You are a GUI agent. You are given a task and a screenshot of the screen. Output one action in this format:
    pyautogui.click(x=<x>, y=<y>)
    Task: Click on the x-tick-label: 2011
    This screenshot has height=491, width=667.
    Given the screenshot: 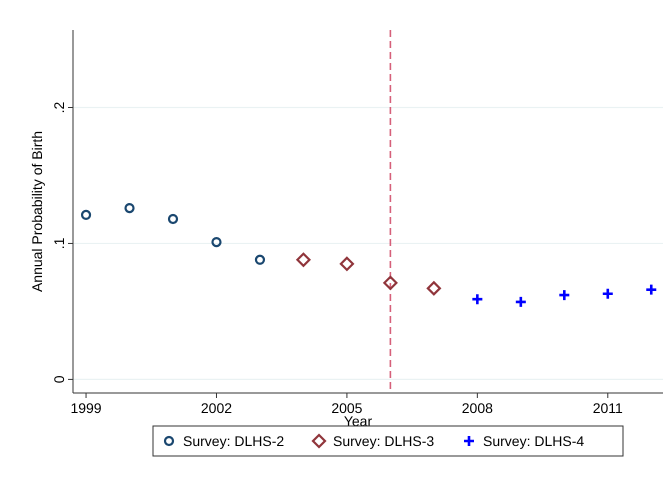 What is the action you would take?
    pyautogui.click(x=608, y=408)
    